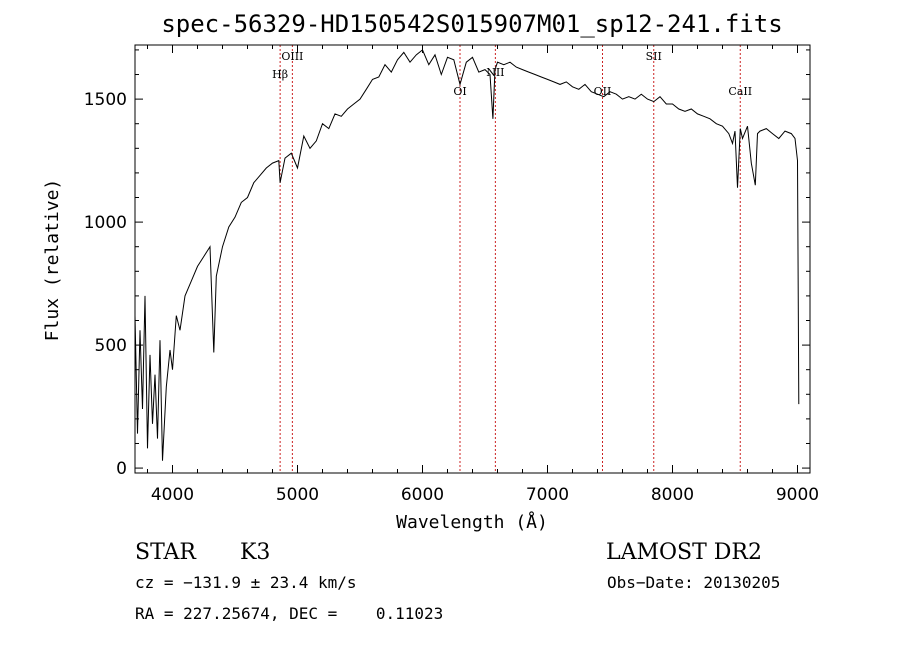  I want to click on y-tick-label: 1500, so click(105, 100).